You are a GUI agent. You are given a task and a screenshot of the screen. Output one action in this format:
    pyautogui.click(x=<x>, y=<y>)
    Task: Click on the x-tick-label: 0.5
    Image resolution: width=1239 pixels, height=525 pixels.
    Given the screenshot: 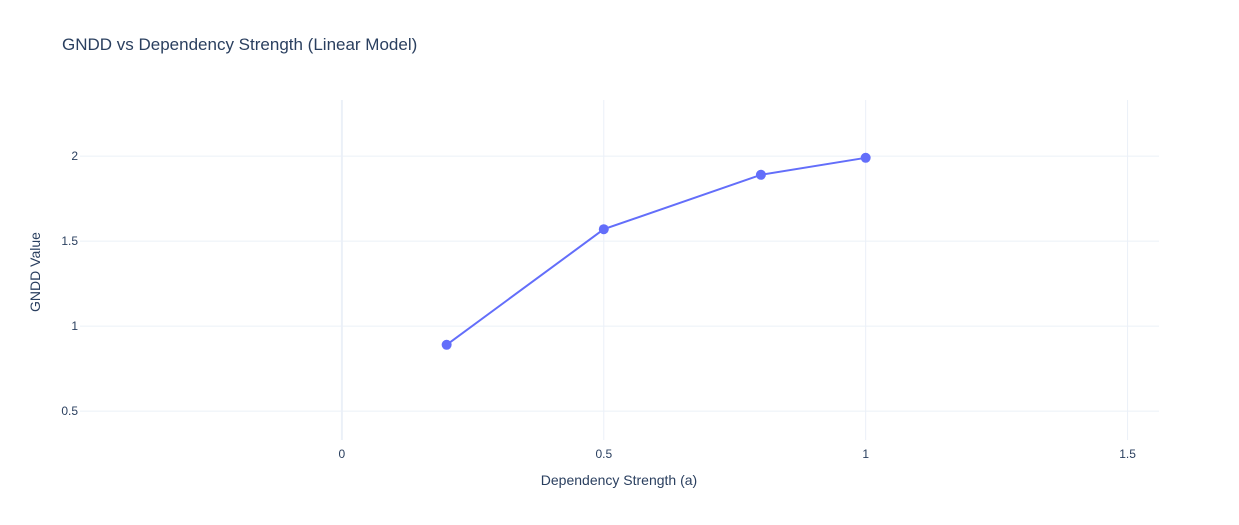 What is the action you would take?
    pyautogui.click(x=603, y=454)
    